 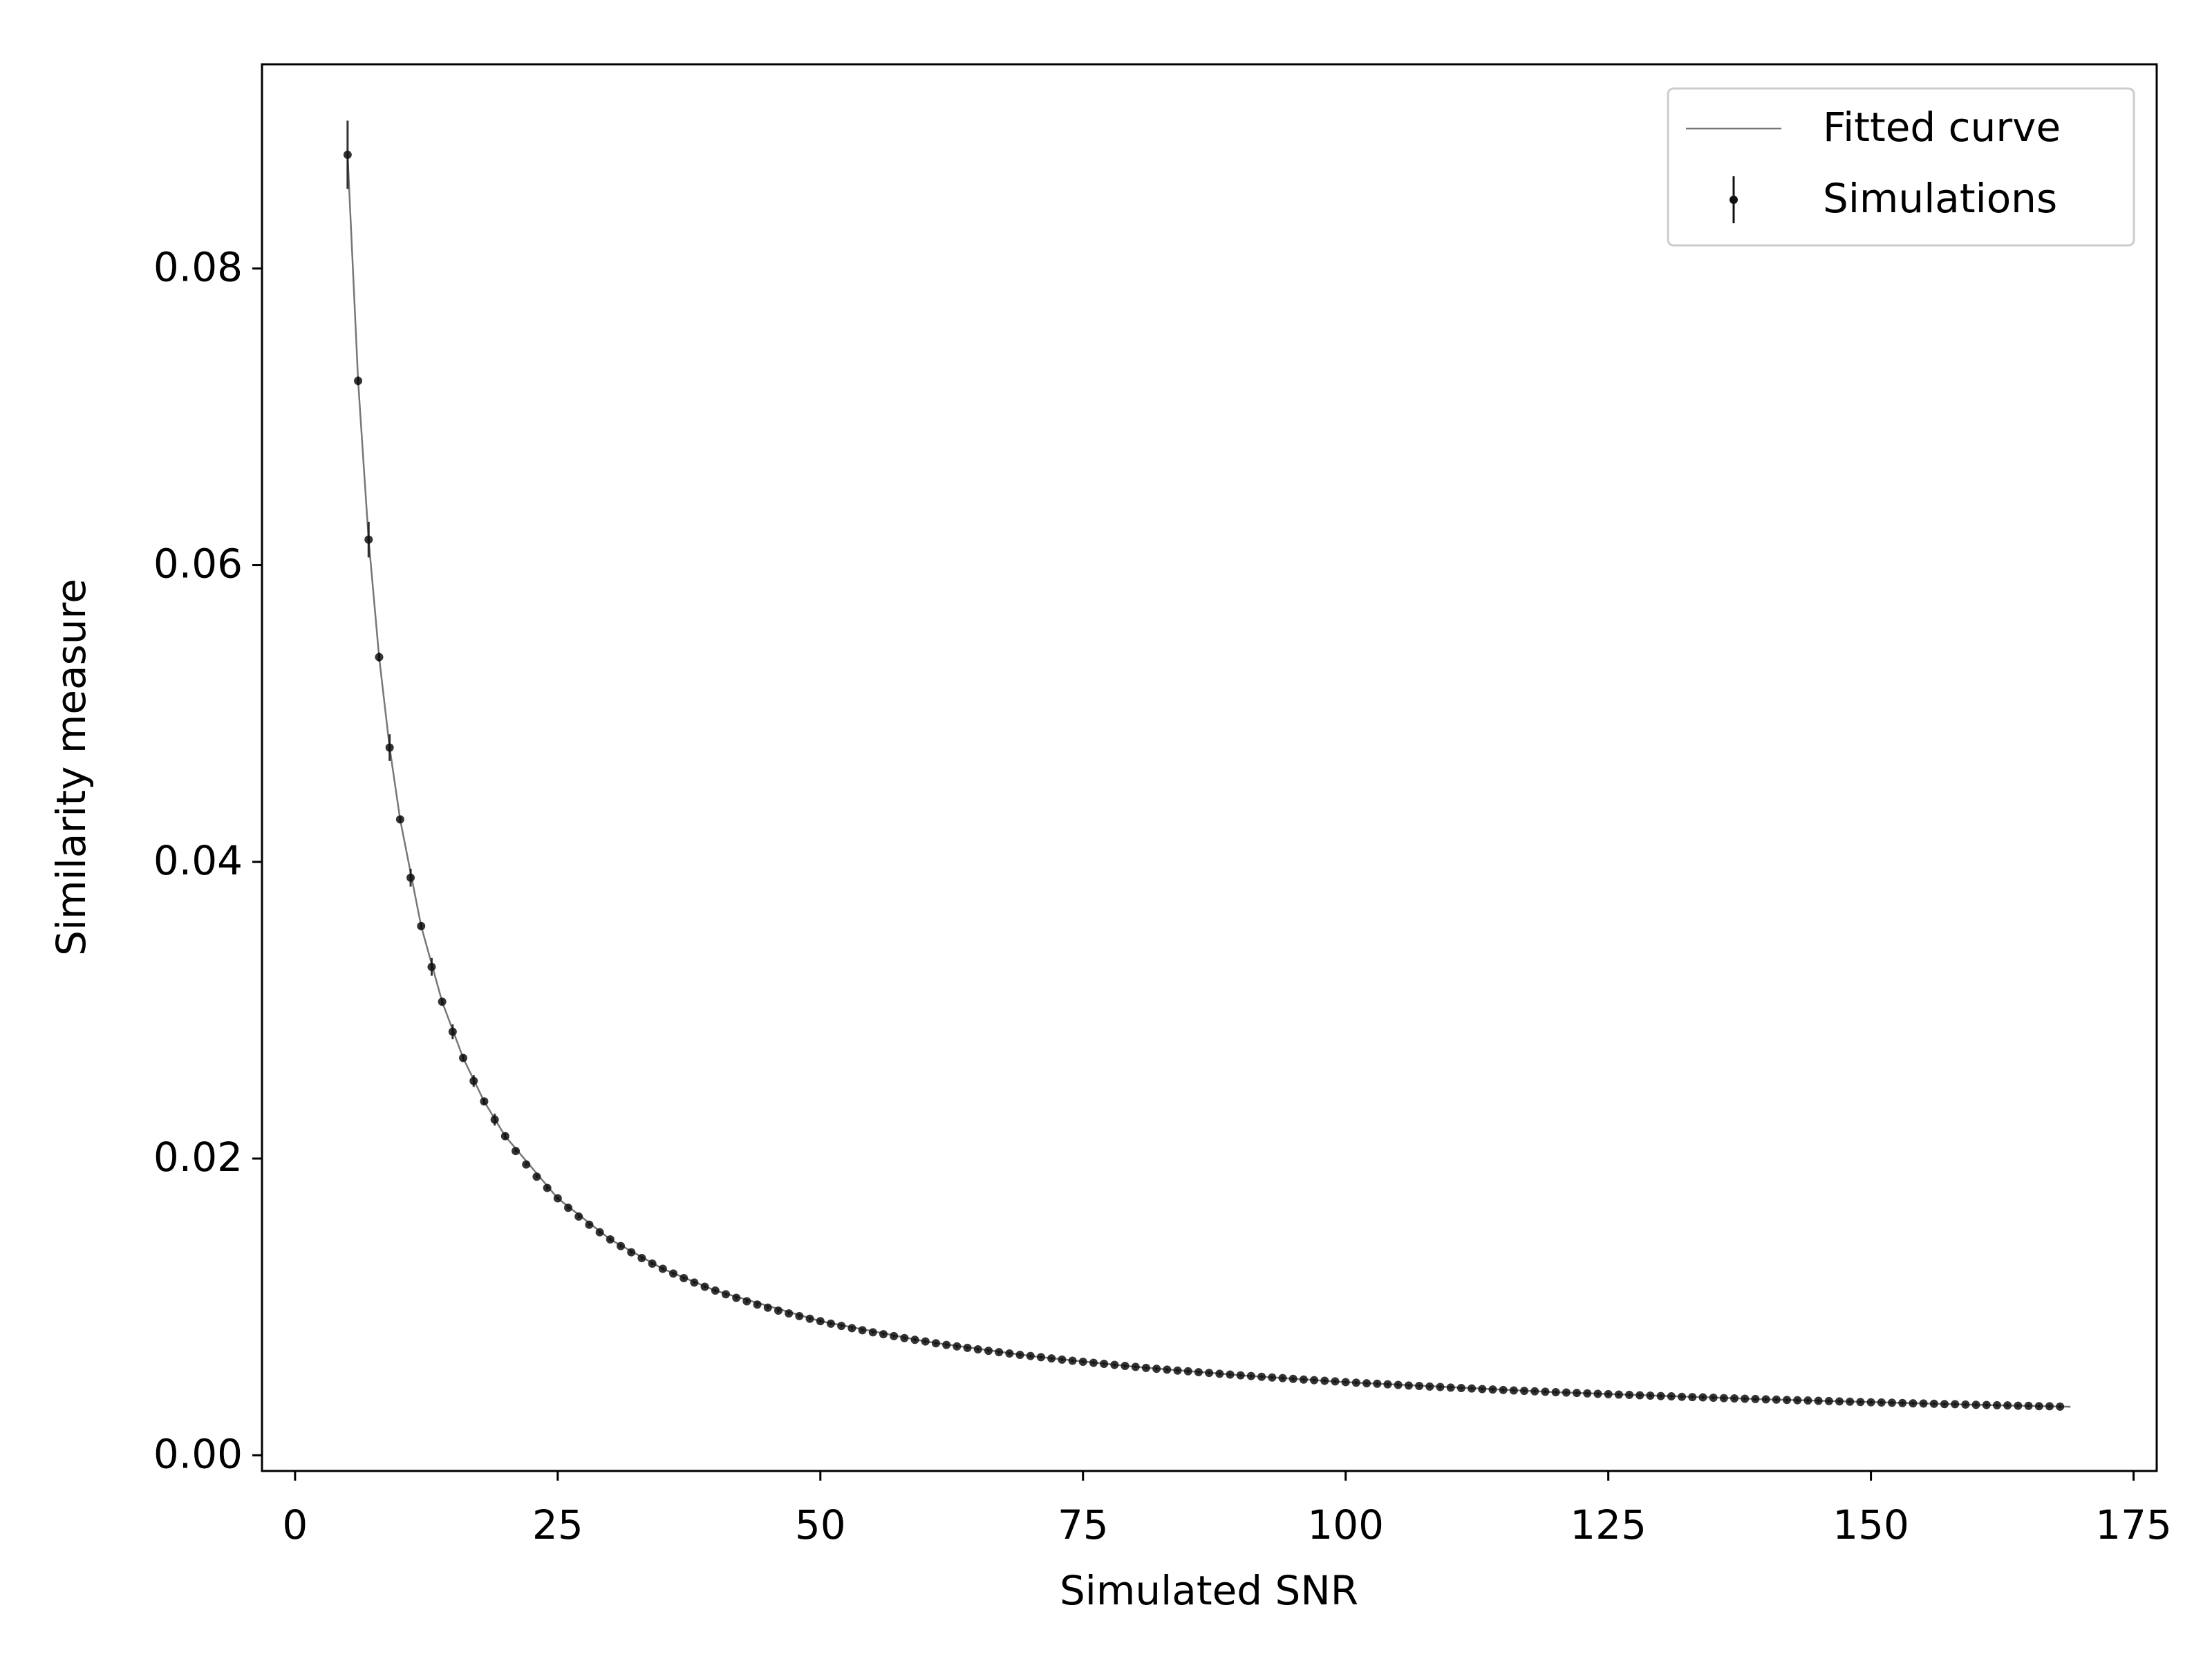 I want to click on x-tick-label: 100, so click(x=1345, y=1525).